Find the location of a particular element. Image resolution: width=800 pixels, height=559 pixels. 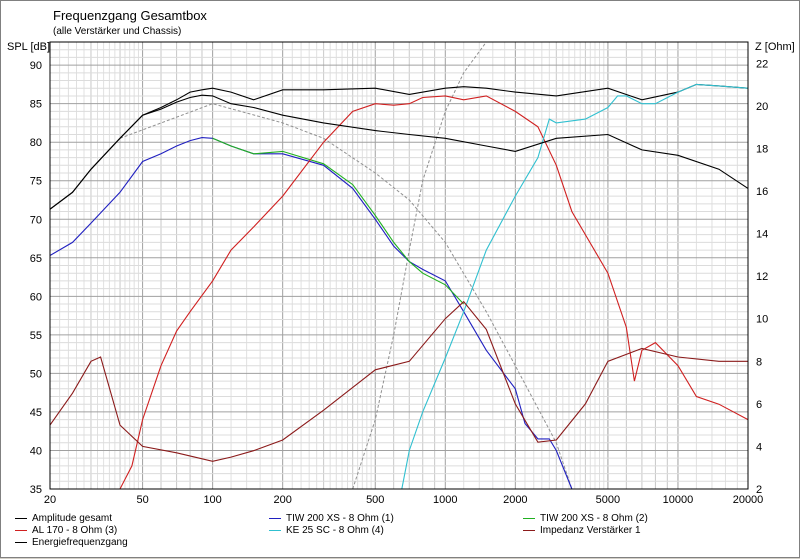

chart-title: Frequenzgang Gesamtbox is located at coordinates (130, 15).